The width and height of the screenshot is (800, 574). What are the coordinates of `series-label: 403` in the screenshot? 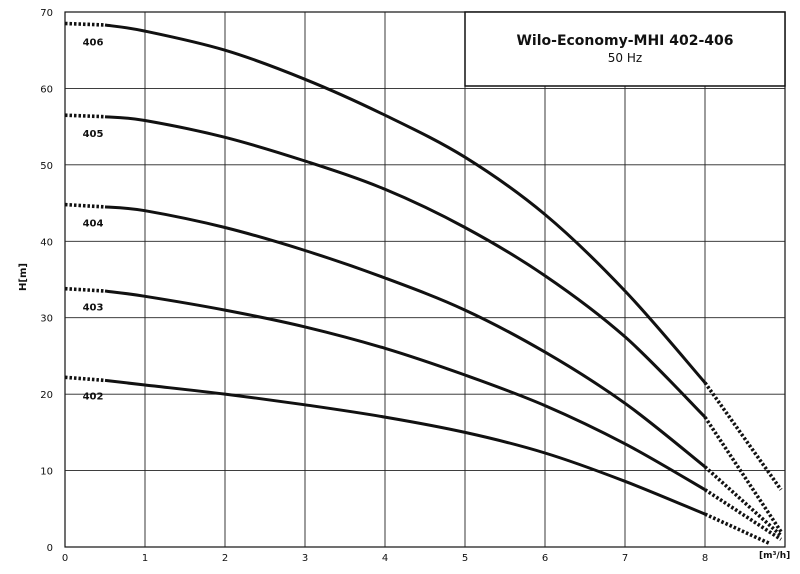 It's located at (93, 308).